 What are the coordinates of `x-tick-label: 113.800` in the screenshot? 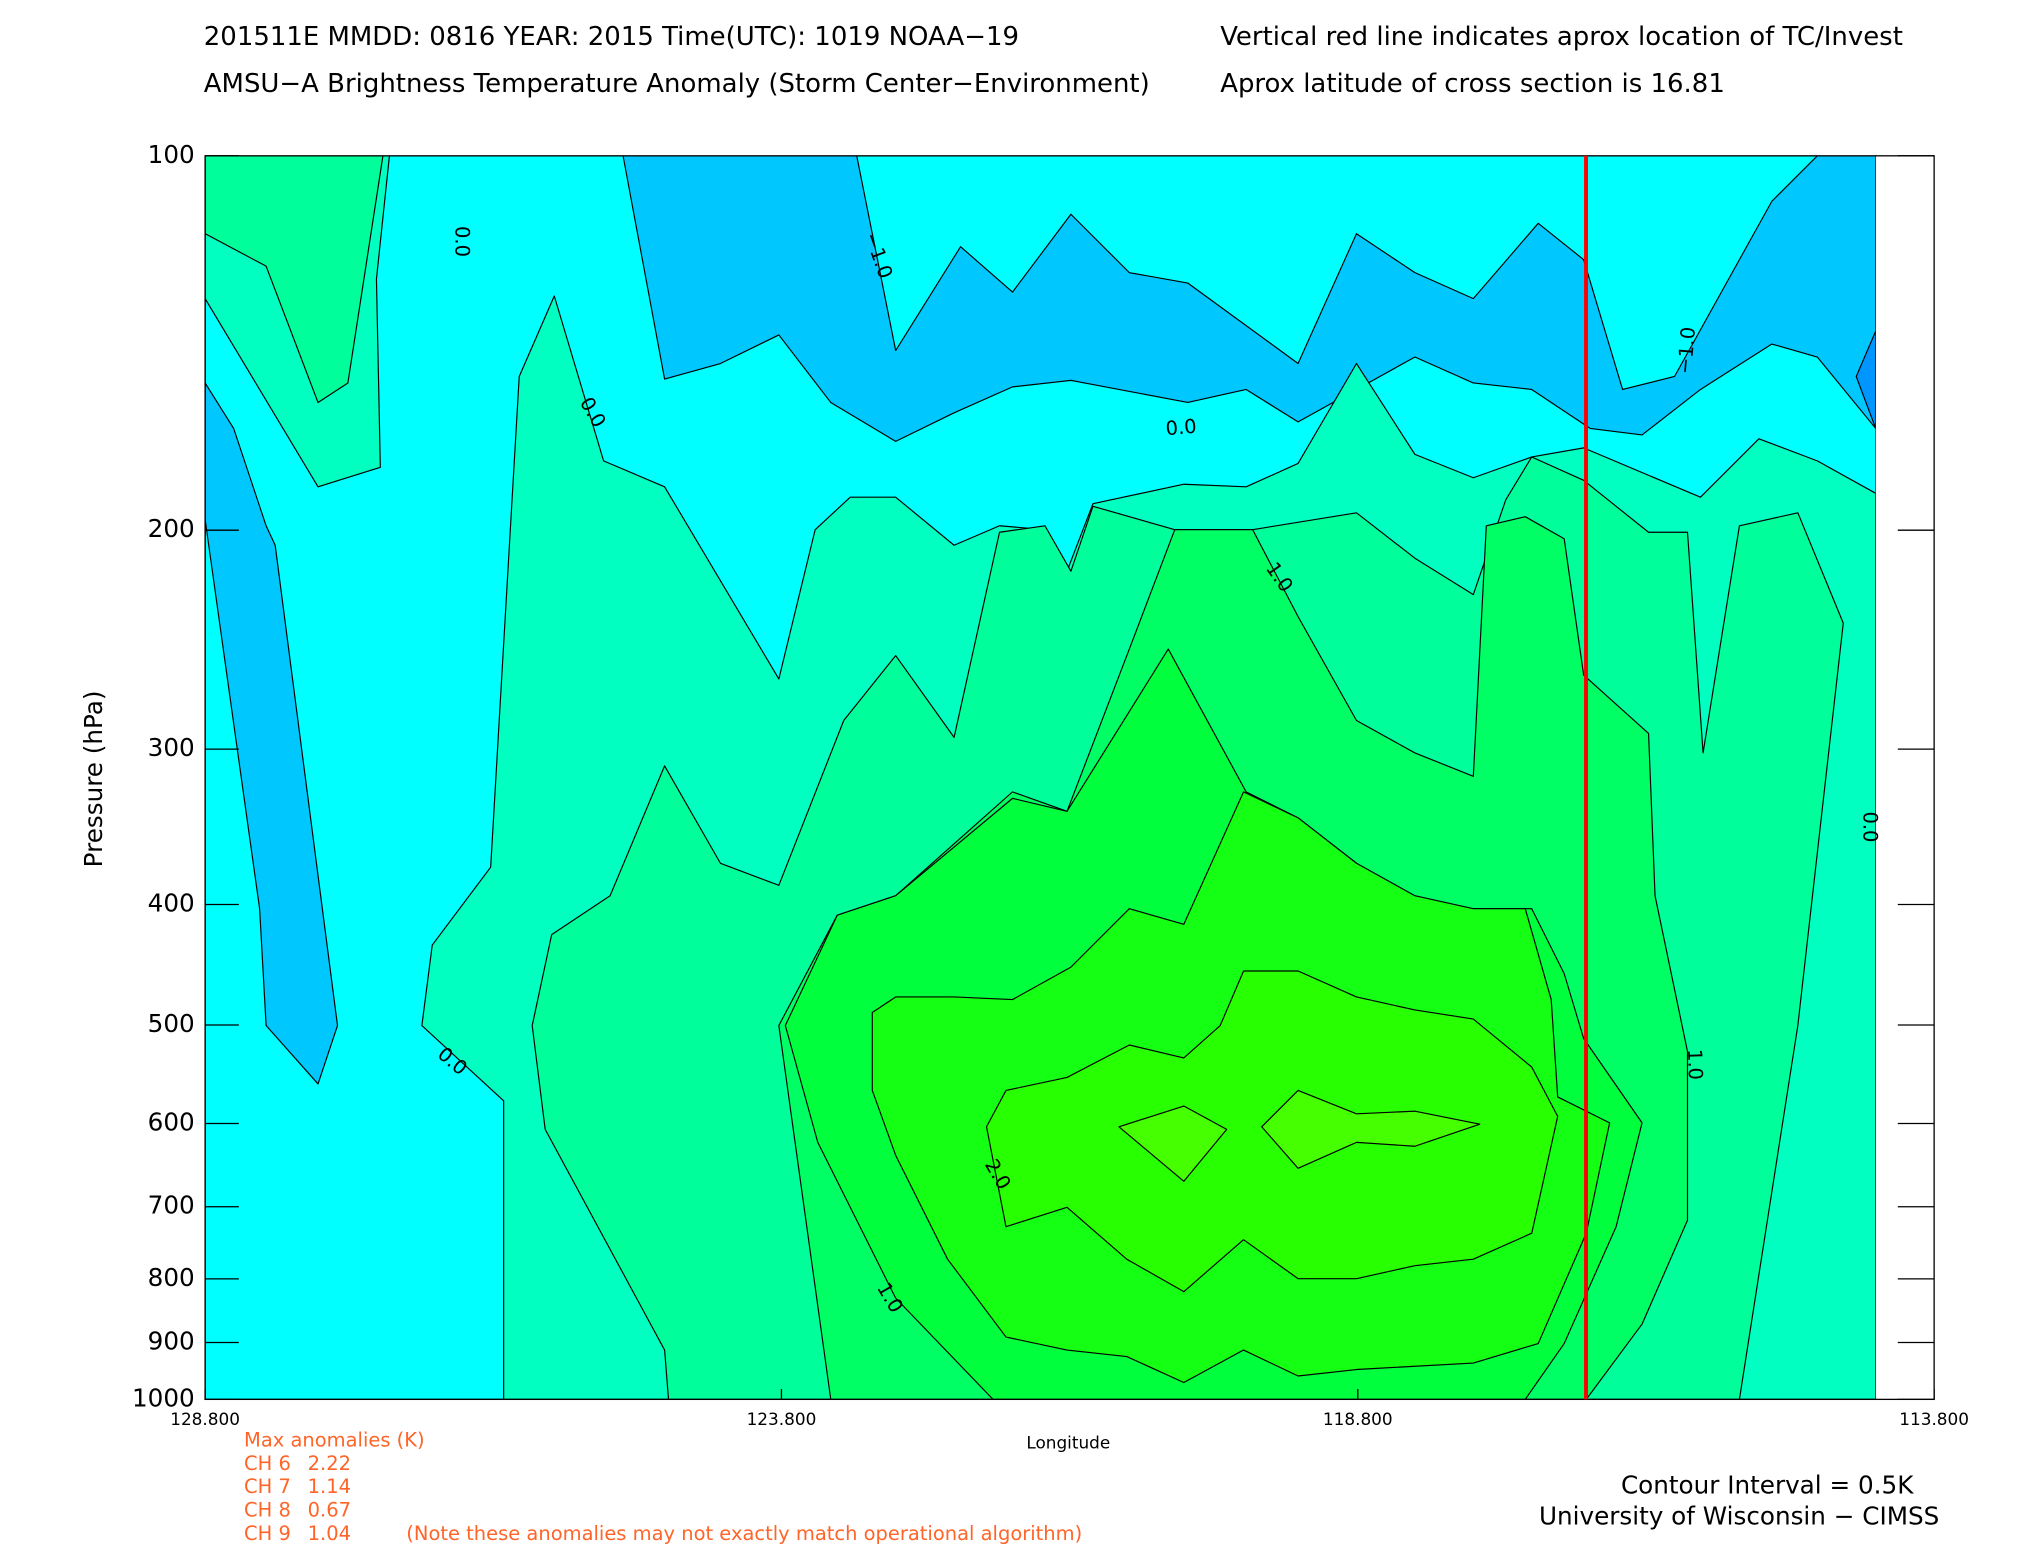 It's located at (1934, 1419).